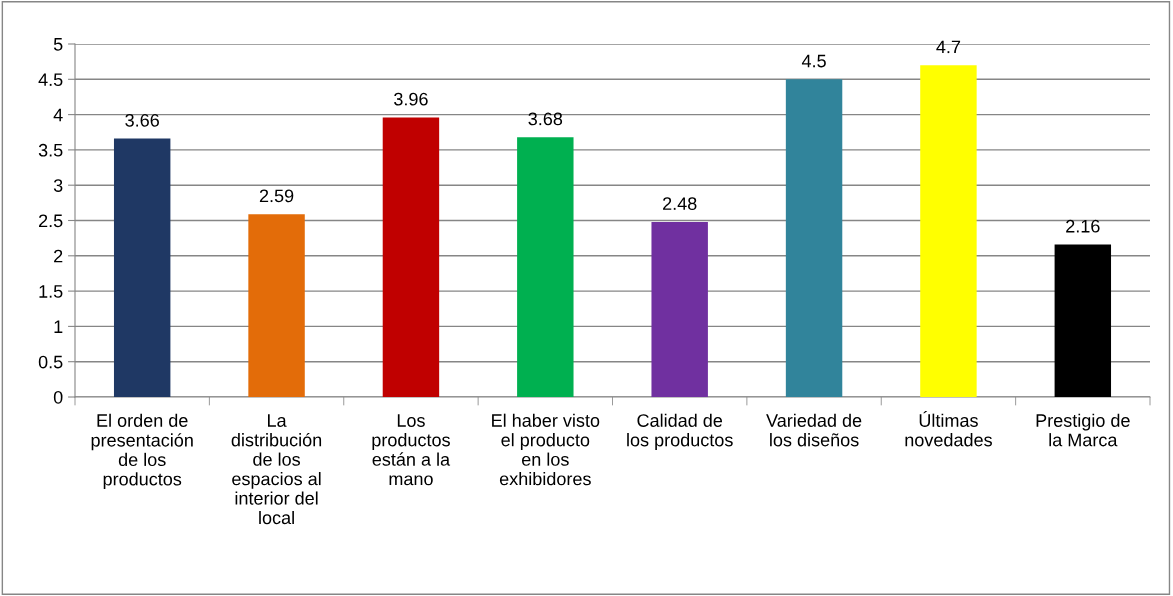  Describe the element at coordinates (58, 185) in the screenshot. I see `y-tick-label: 3` at that location.